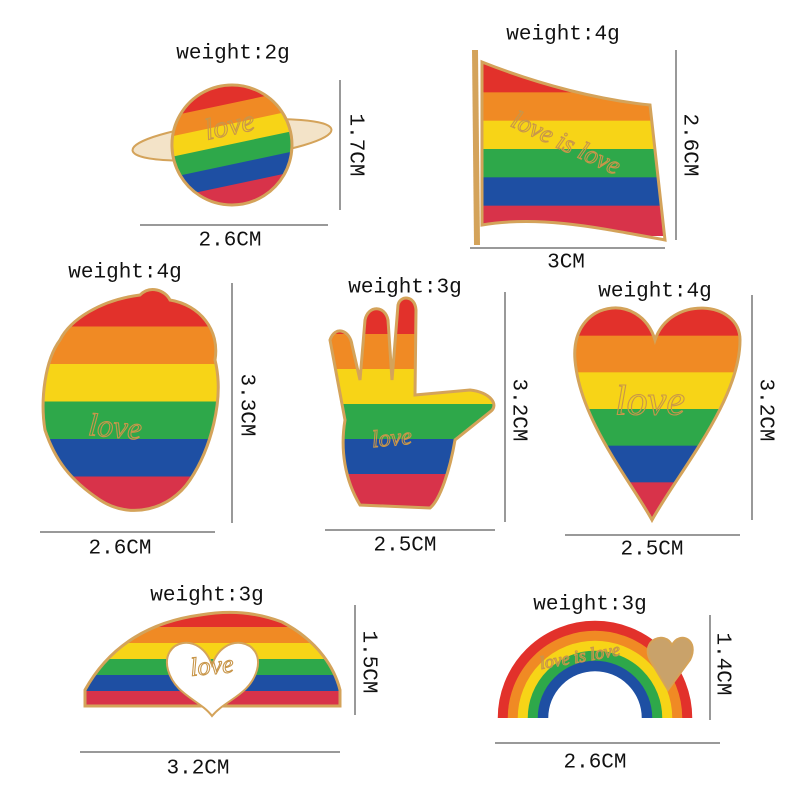  Describe the element at coordinates (721, 663) in the screenshot. I see `height-label: 1.4CM` at that location.